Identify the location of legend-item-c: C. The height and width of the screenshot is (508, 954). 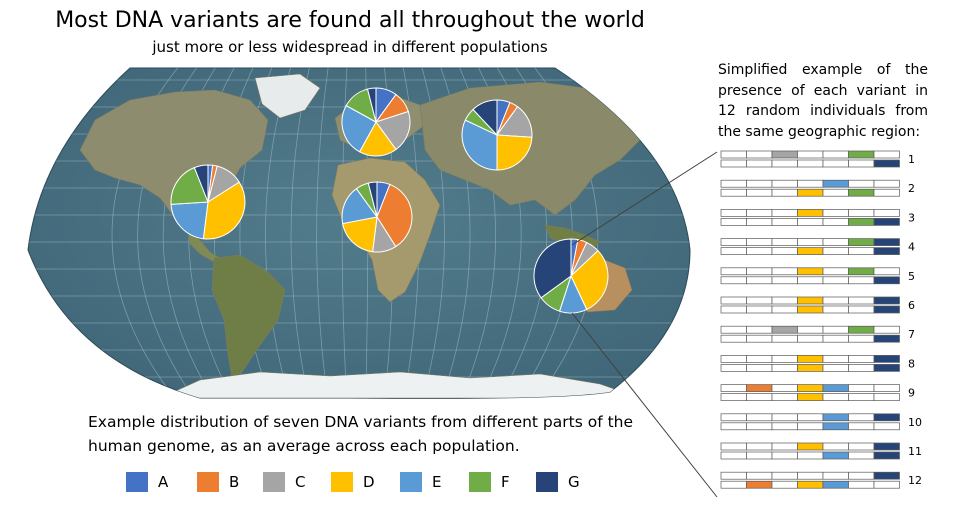
(284, 482).